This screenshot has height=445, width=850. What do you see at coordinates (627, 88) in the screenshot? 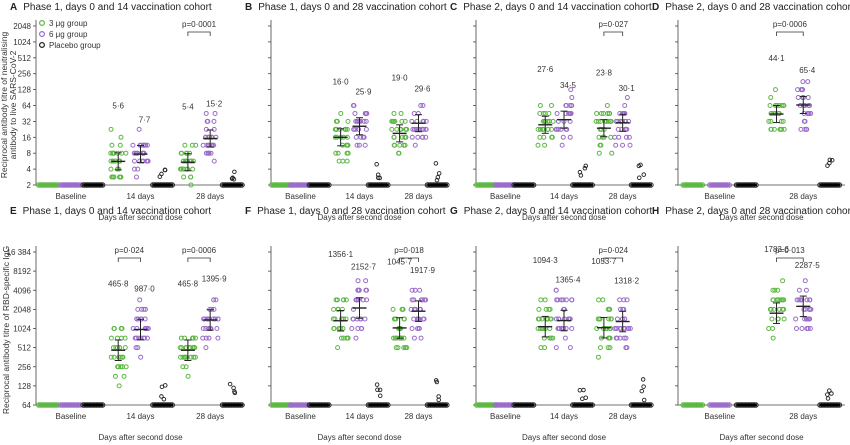
I see `gmt-label: 30·1` at bounding box center [627, 88].